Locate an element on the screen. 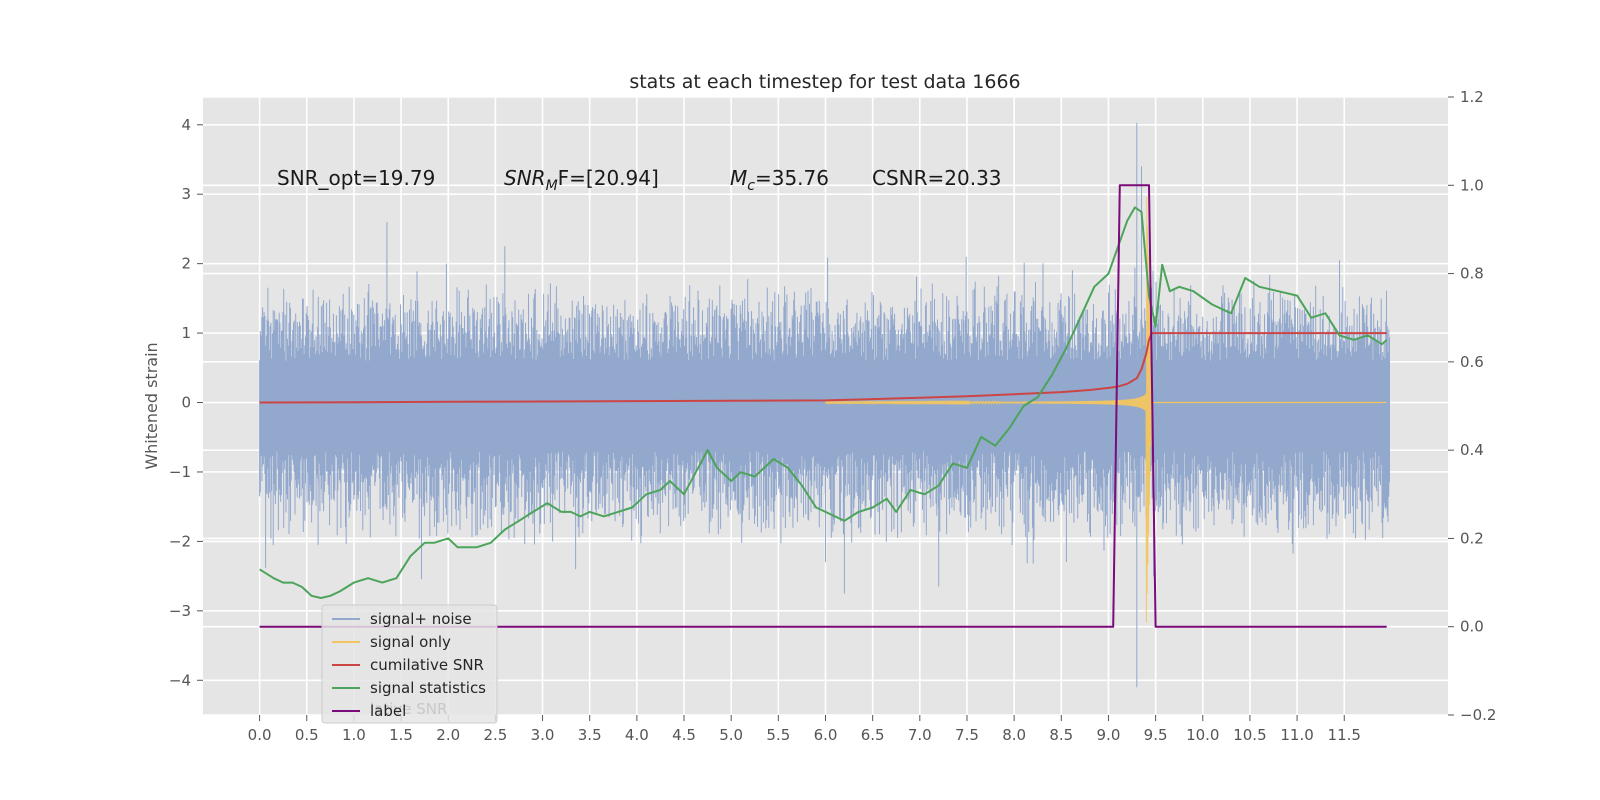  annotation-snr-mf-sub: M is located at coordinates (552, 186).